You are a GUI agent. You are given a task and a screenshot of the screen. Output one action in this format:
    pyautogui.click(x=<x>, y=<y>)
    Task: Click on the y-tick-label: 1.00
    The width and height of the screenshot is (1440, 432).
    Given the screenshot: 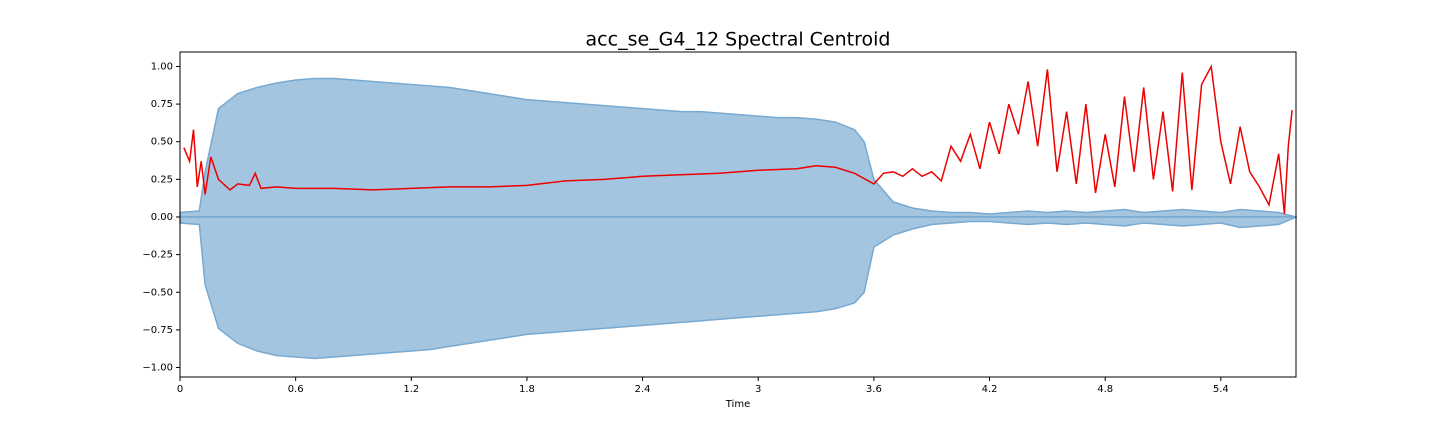 What is the action you would take?
    pyautogui.click(x=162, y=66)
    